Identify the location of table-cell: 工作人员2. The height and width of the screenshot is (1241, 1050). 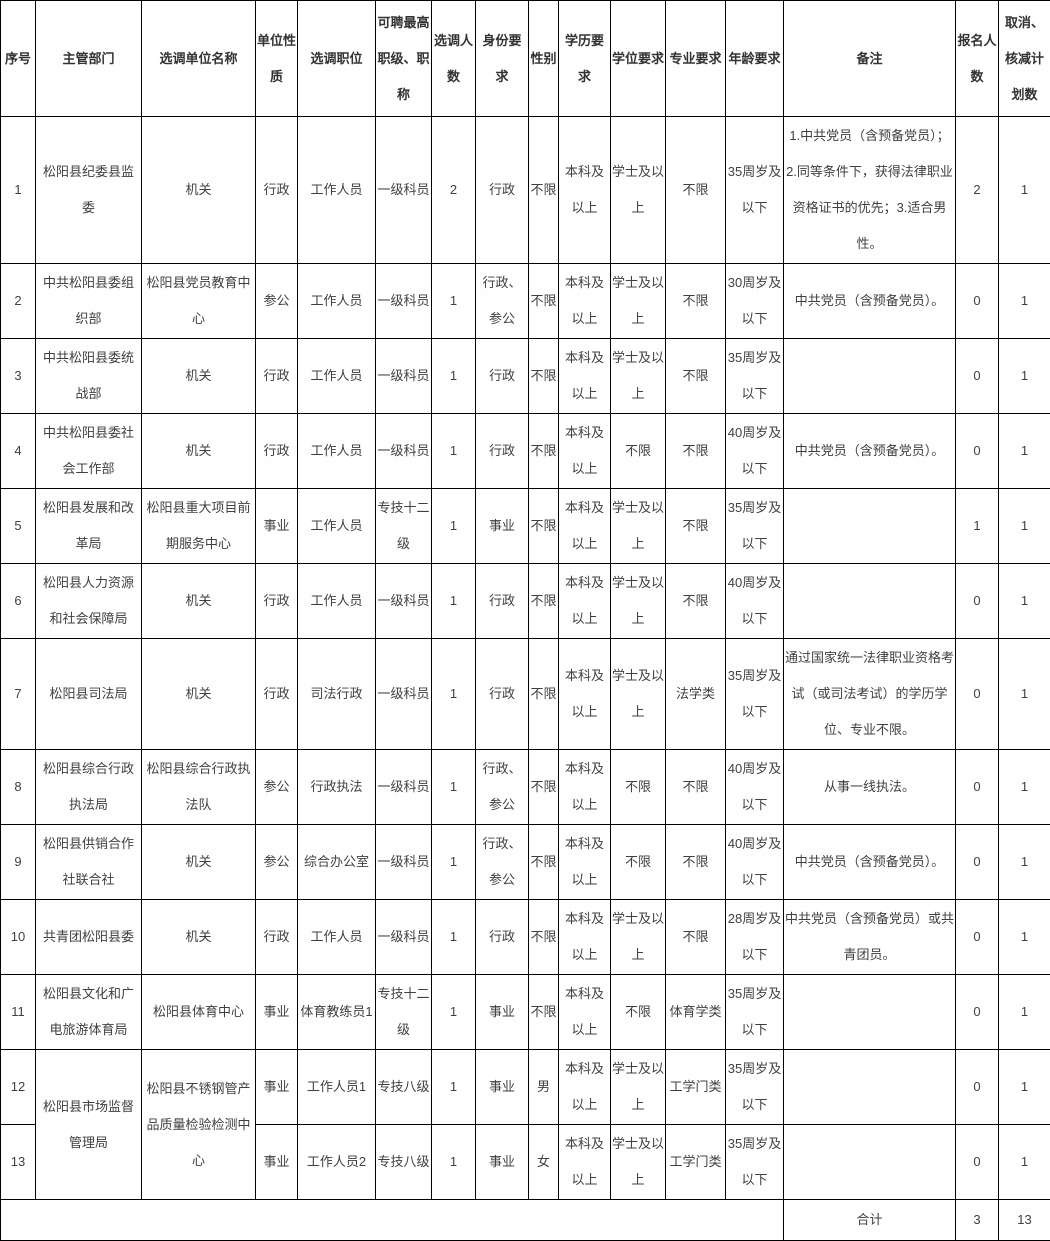
(337, 1162).